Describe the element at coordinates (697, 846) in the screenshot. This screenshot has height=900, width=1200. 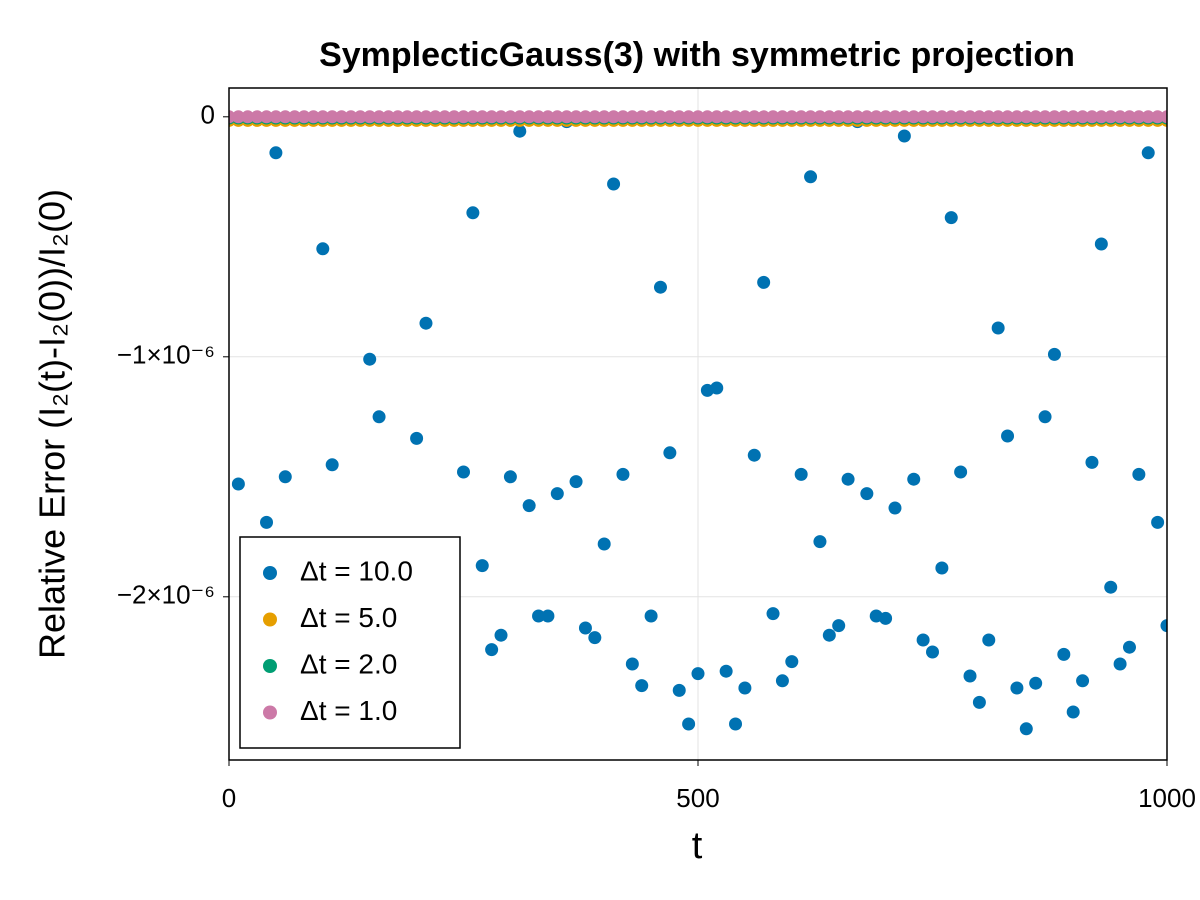
I see `x-axis-label: t` at that location.